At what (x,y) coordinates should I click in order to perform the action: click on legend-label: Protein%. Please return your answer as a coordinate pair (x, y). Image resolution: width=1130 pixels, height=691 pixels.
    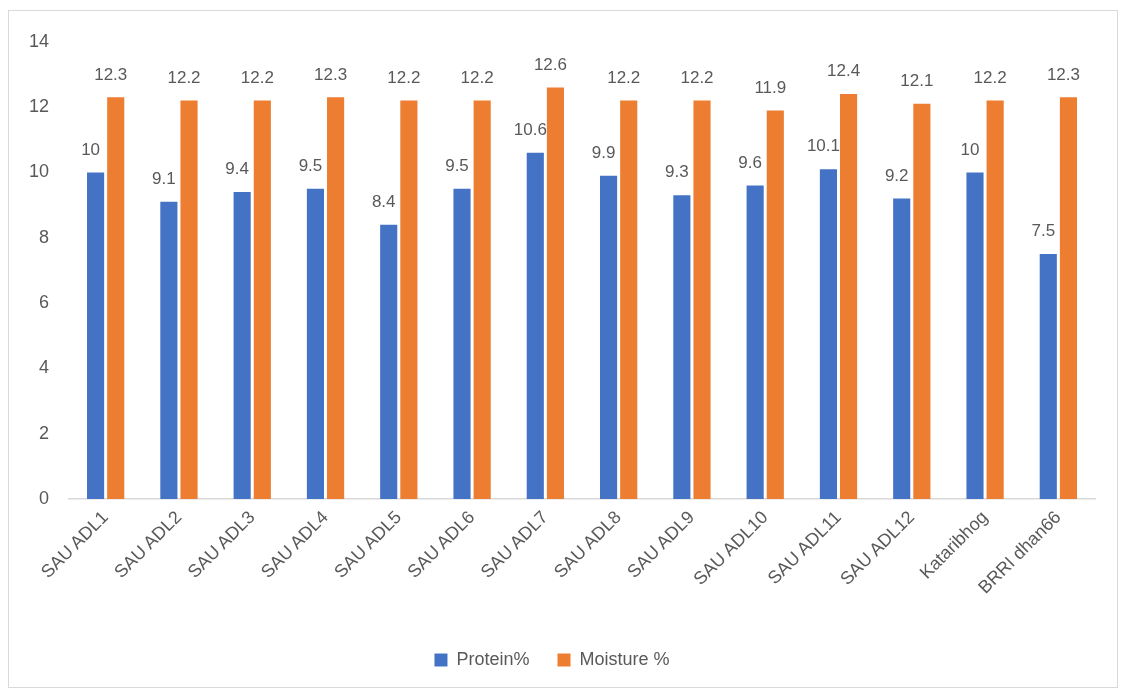
    Looking at the image, I should click on (493, 658).